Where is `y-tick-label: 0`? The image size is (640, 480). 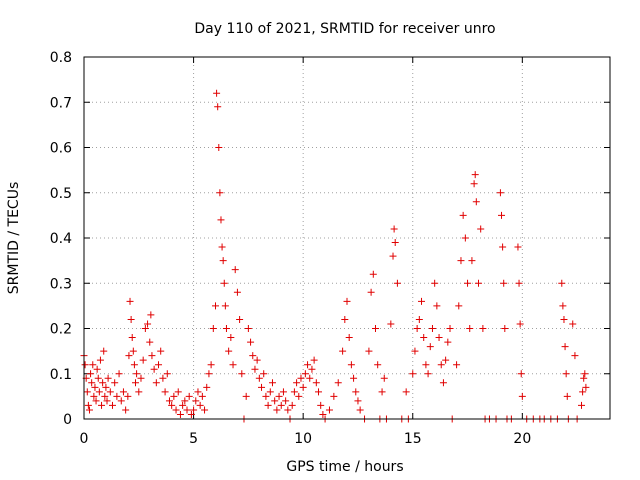
y-tick-label: 0 is located at coordinates (67, 420).